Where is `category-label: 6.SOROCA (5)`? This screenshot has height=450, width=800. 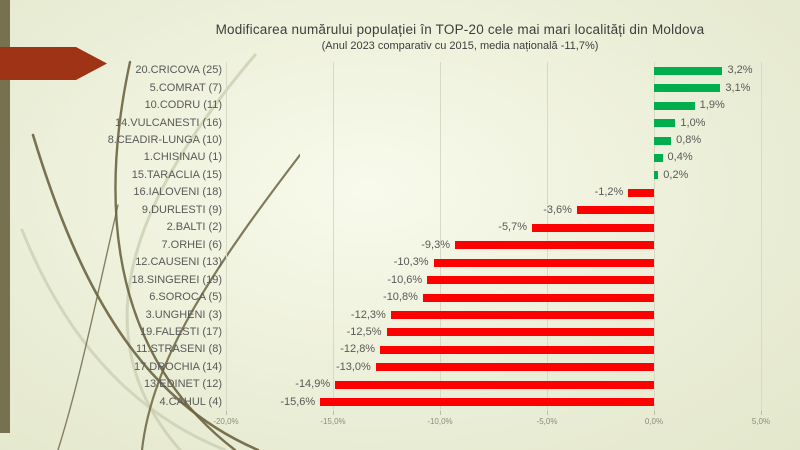
category-label: 6.SOROCA (5) is located at coordinates (185, 297).